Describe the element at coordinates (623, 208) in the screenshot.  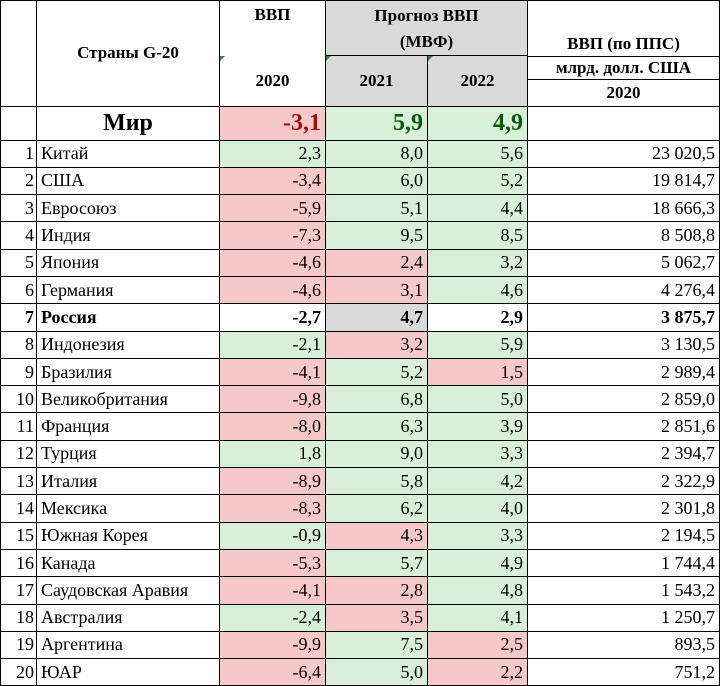
I see `ppp-gdp: 18 666,3` at that location.